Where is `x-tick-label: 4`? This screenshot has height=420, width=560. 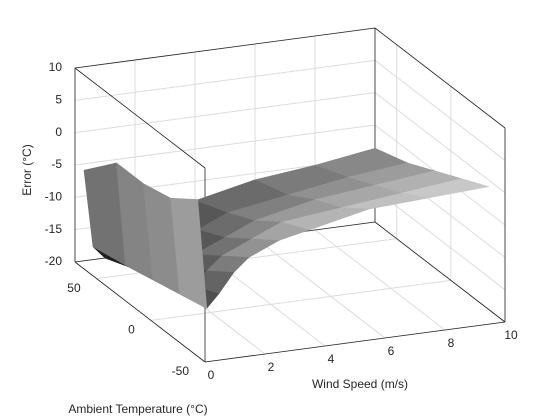
x-tick-label: 4 is located at coordinates (331, 359).